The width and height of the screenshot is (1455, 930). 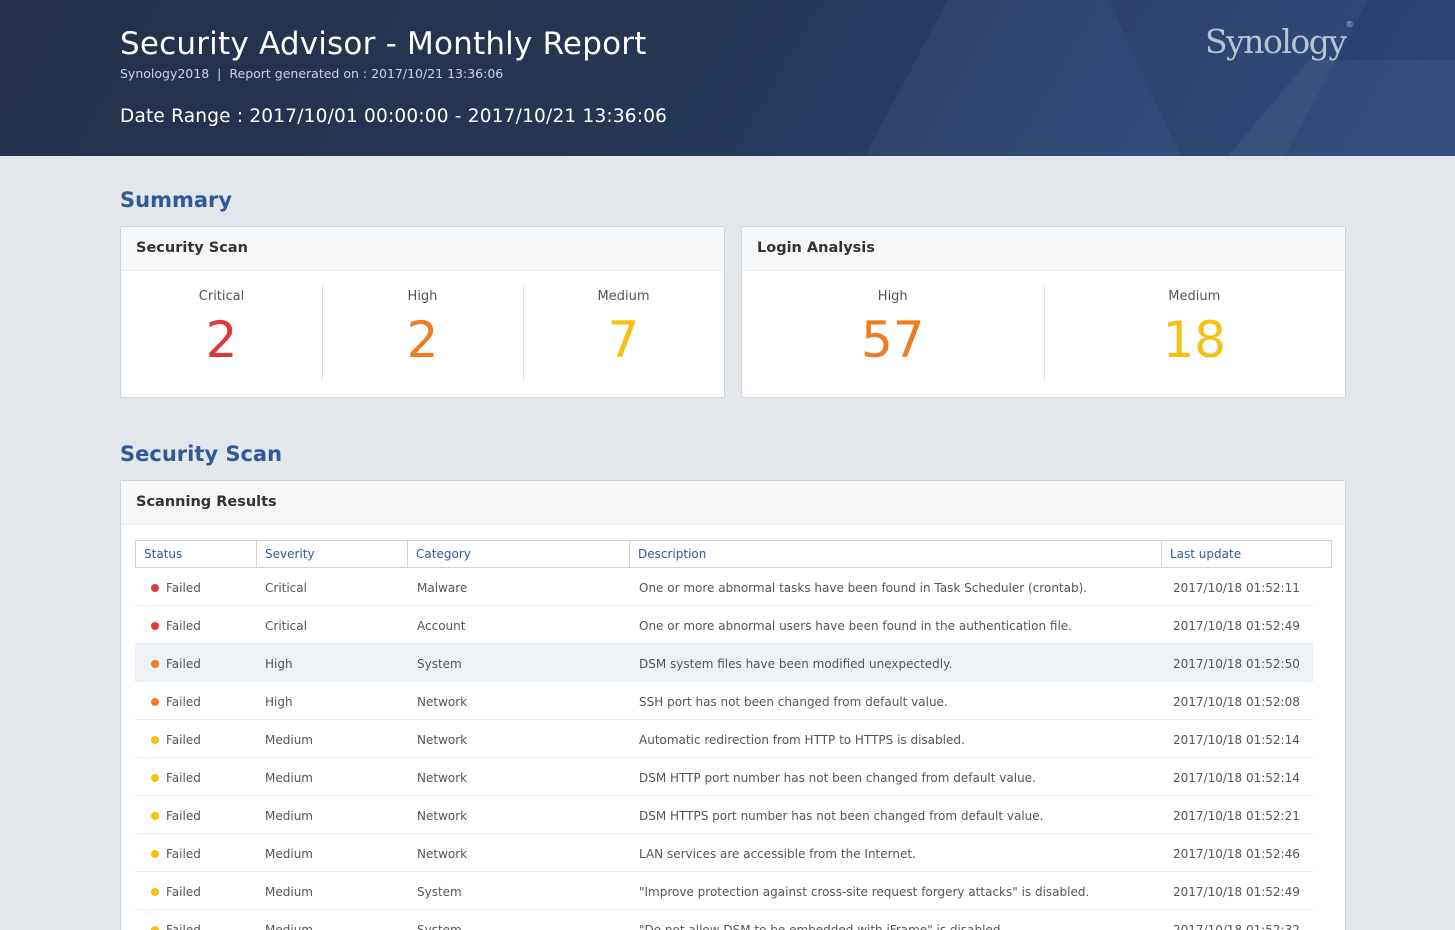 I want to click on stat-value: 7, so click(x=623, y=340).